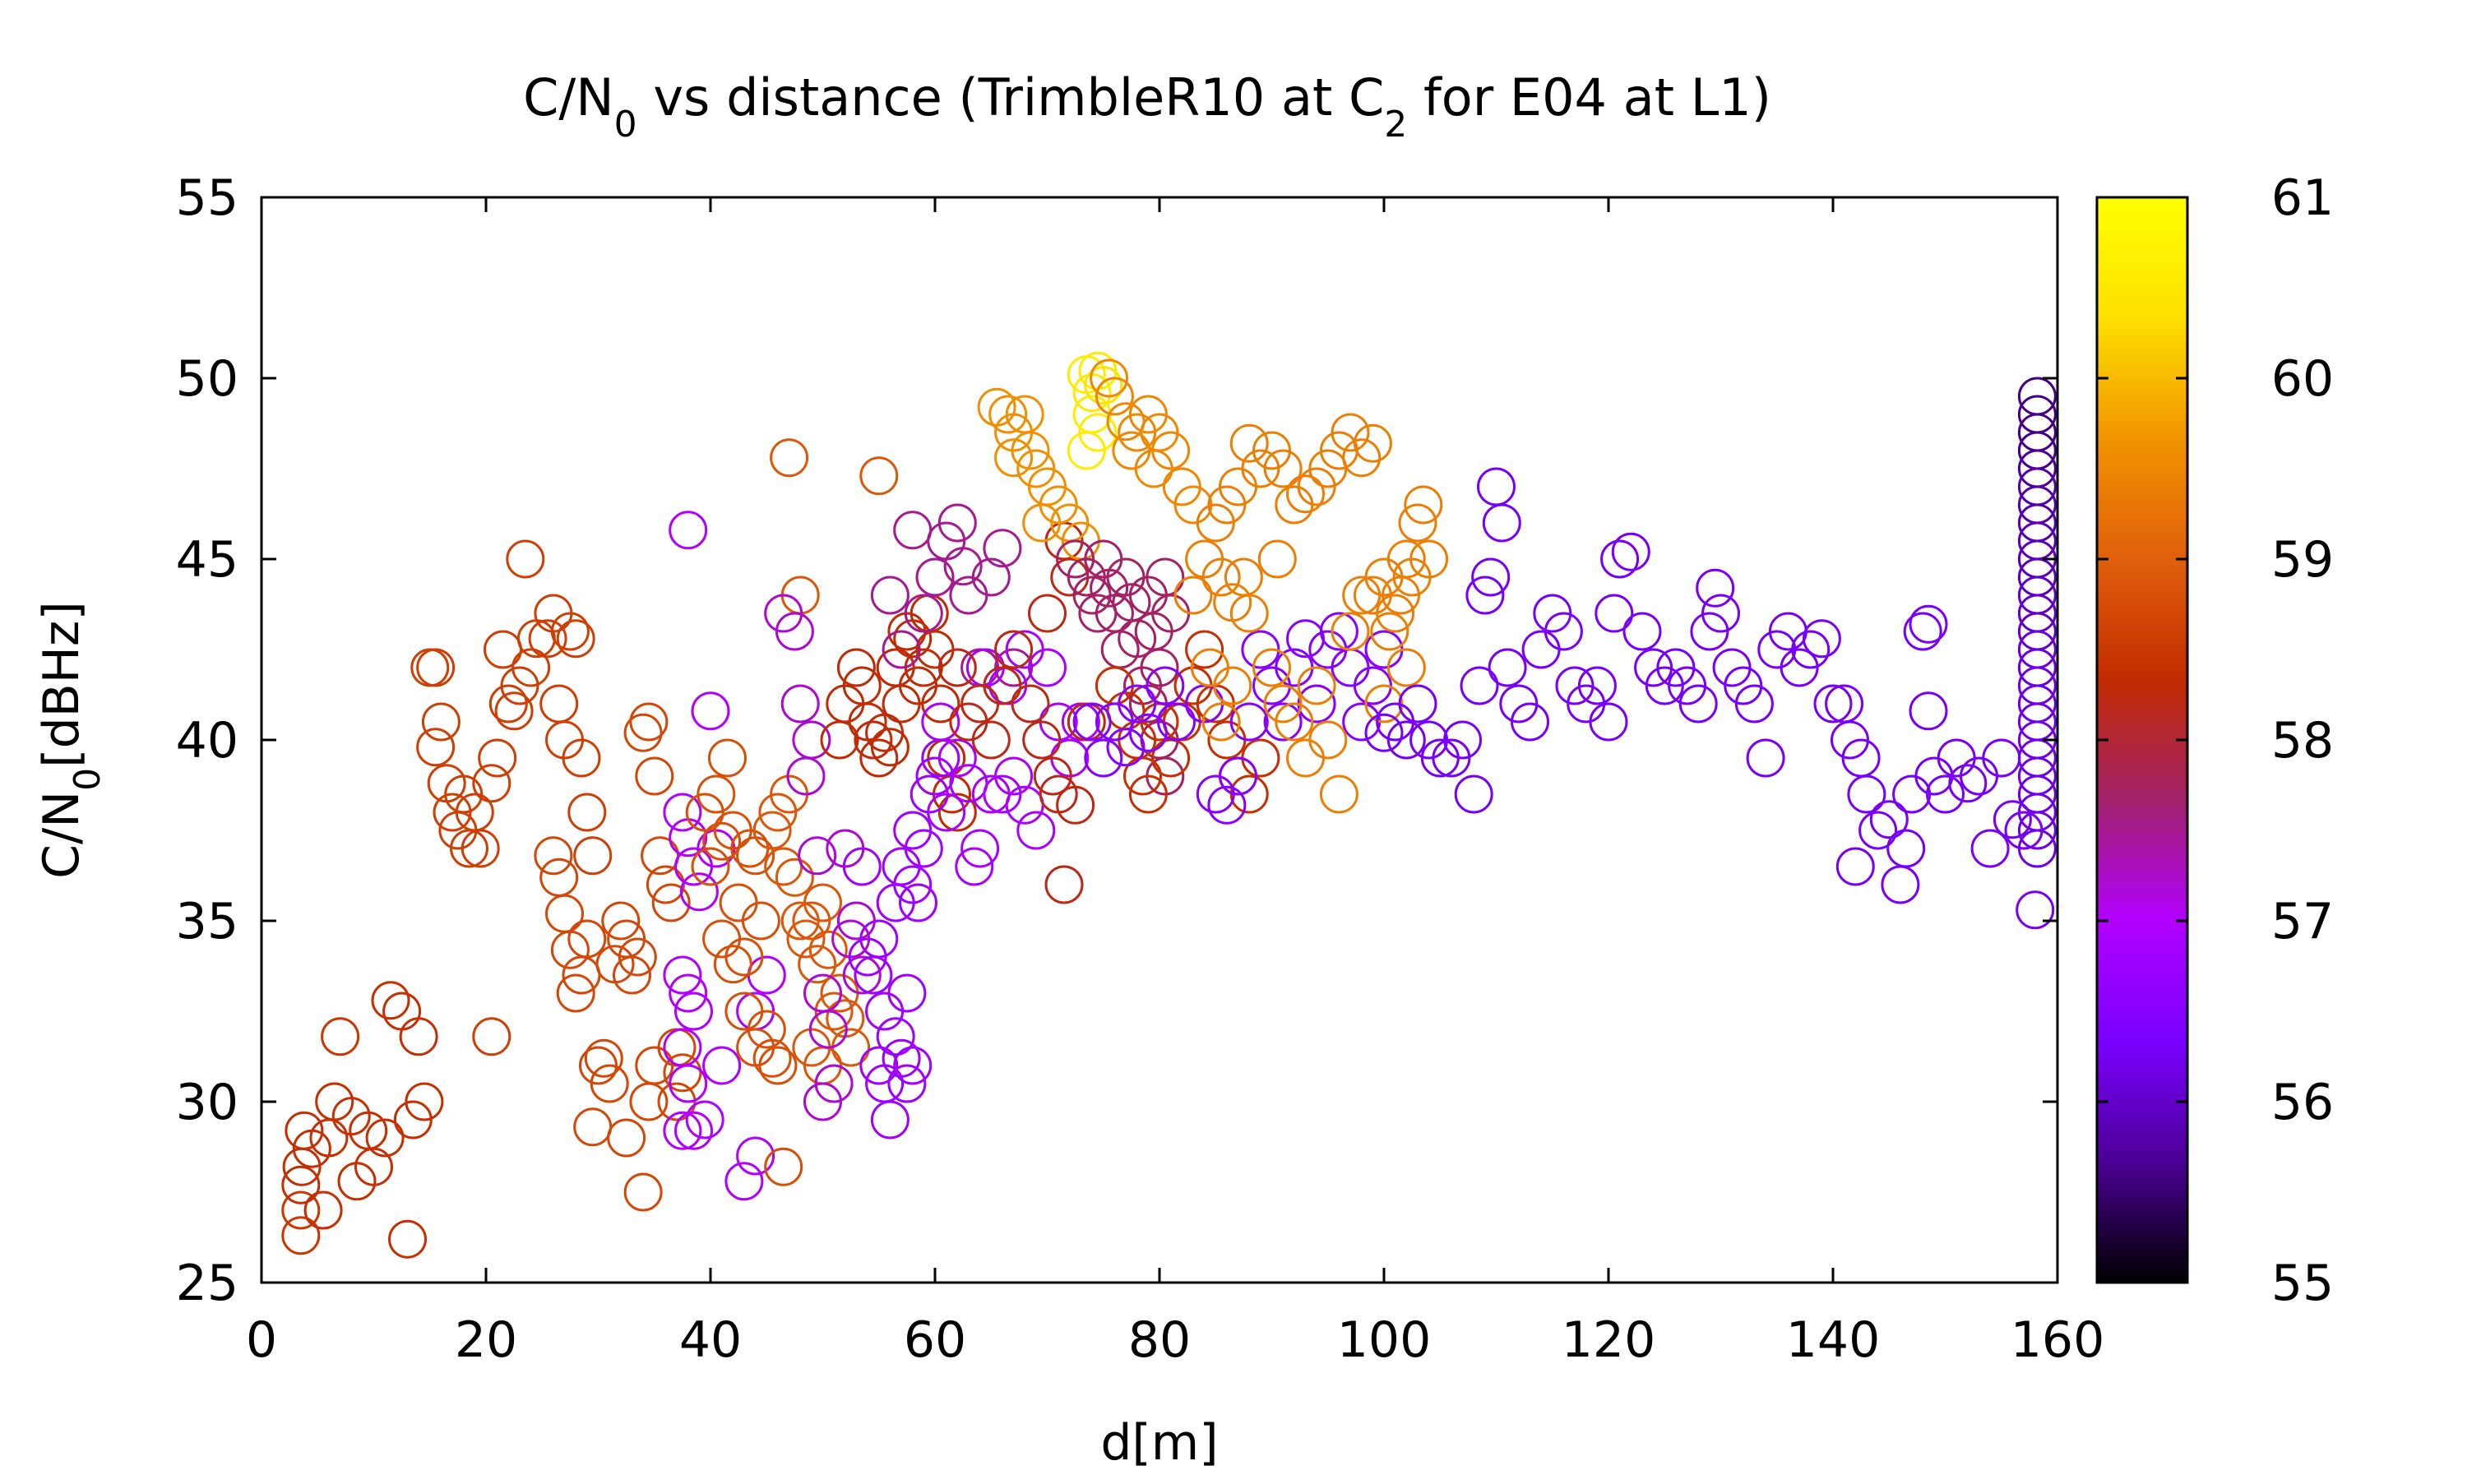 This screenshot has width=2467, height=1484. Describe the element at coordinates (207, 560) in the screenshot. I see `y-tick-label: 45` at that location.